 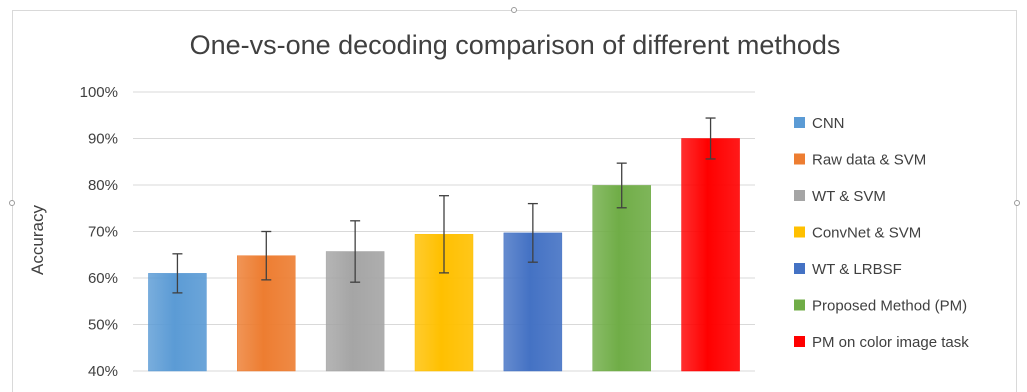 I want to click on legend-label: ConvNet & SVM, so click(x=866, y=233).